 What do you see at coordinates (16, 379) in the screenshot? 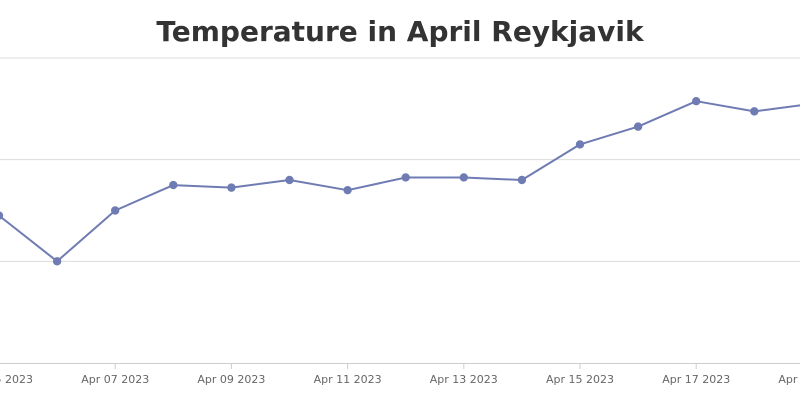
I see `x-tick-label: Apr 05 2023` at bounding box center [16, 379].